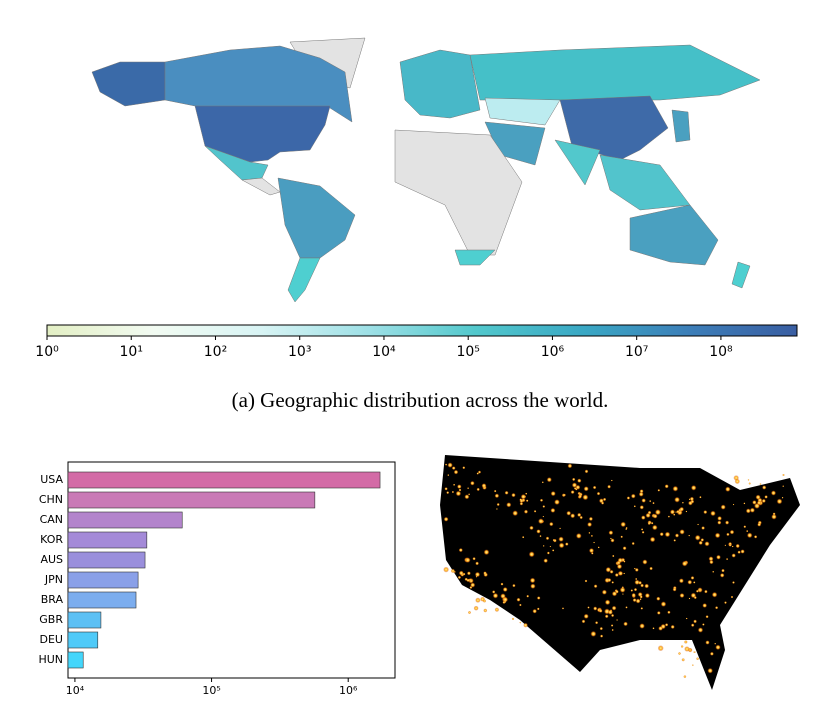 The width and height of the screenshot is (839, 708). Describe the element at coordinates (51, 519) in the screenshot. I see `y-tick-label: CAN` at that location.